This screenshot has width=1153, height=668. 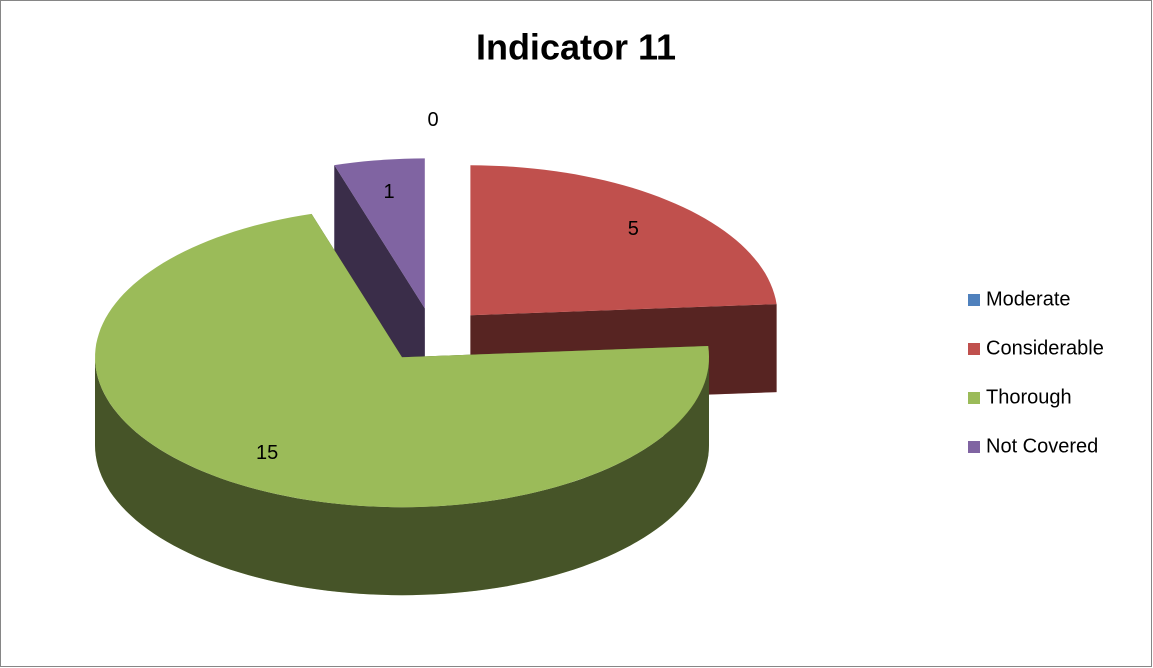 What do you see at coordinates (576, 47) in the screenshot?
I see `chart-title: Indicator 11` at bounding box center [576, 47].